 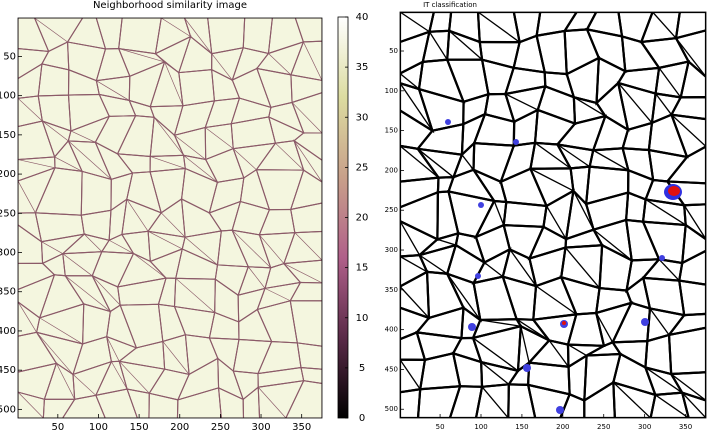 What do you see at coordinates (362, 268) in the screenshot?
I see `colorbar-tick-label: 15` at bounding box center [362, 268].